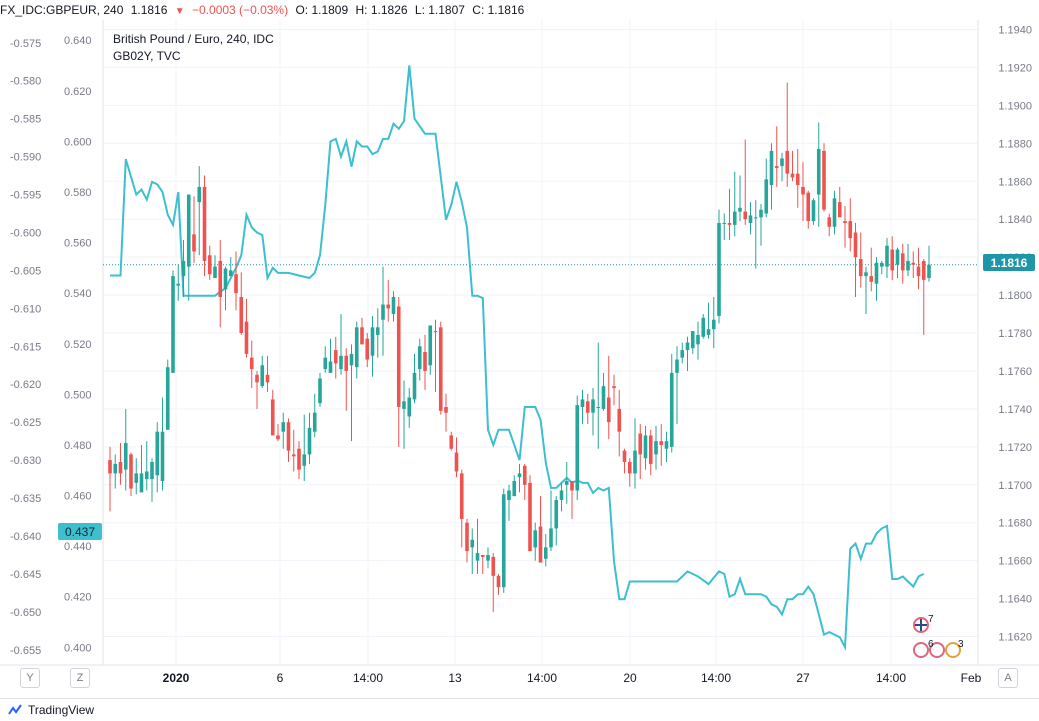 Image resolution: width=1039 pixels, height=721 pixels. I want to click on eu-flag-icon, so click(953, 650).